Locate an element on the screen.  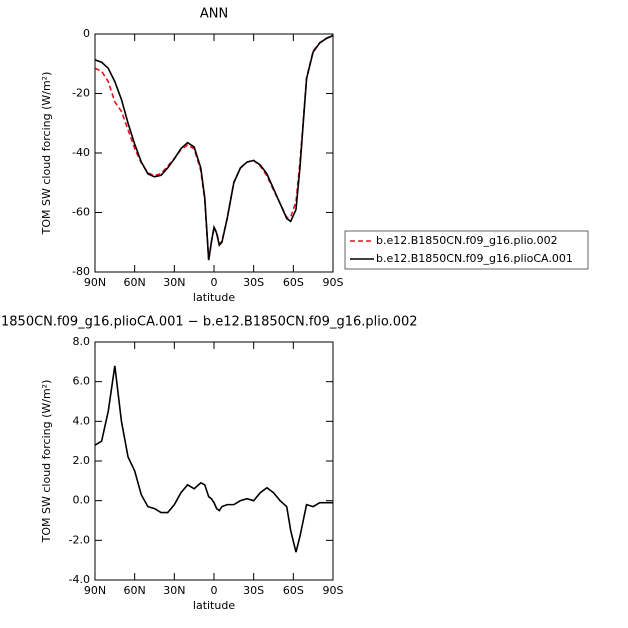
y-tick-label: 2.0 is located at coordinates (82, 460).